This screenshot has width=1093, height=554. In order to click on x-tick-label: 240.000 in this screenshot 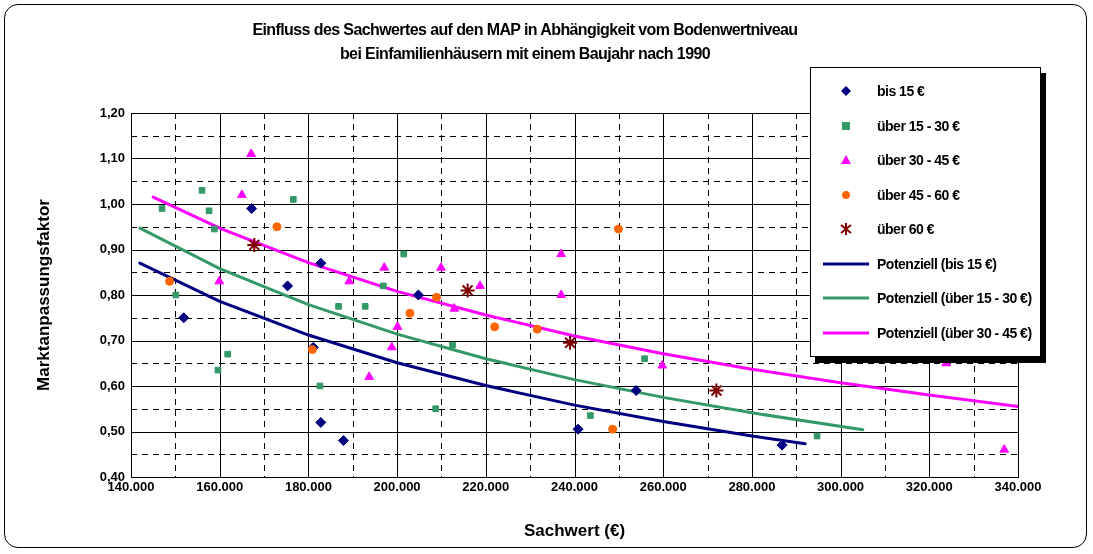, I will do `click(574, 487)`.